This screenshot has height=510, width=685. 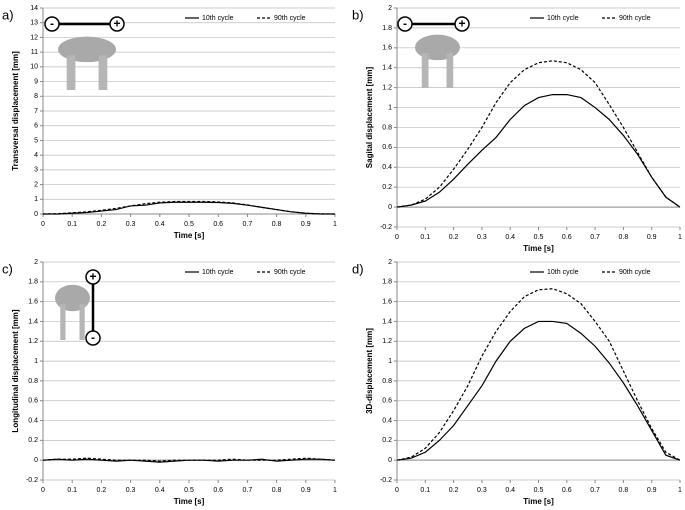 I want to click on y-tick-label: 10, so click(x=34, y=67).